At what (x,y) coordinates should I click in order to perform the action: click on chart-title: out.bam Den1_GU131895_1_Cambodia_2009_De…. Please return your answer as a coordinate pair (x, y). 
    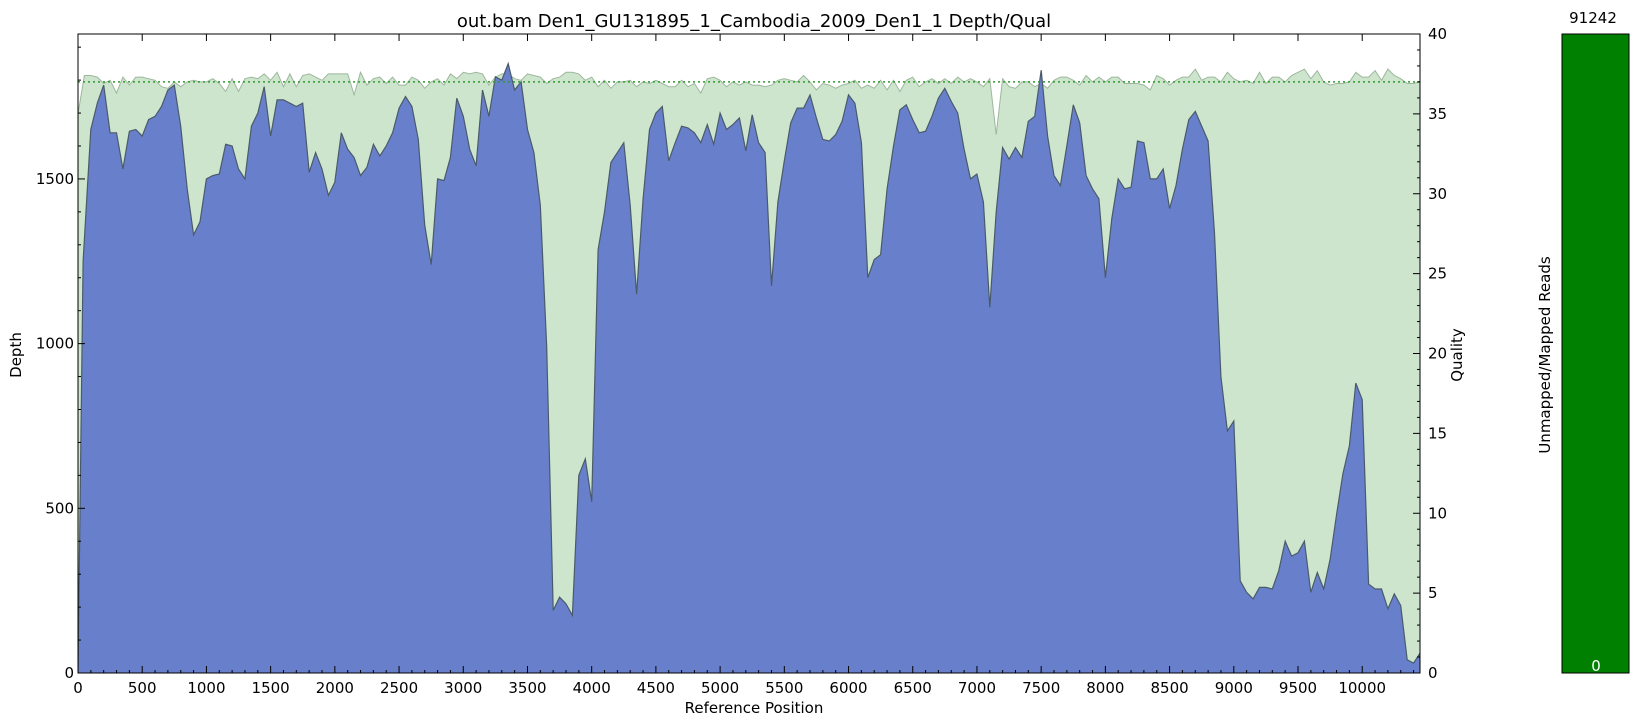
    Looking at the image, I should click on (754, 21).